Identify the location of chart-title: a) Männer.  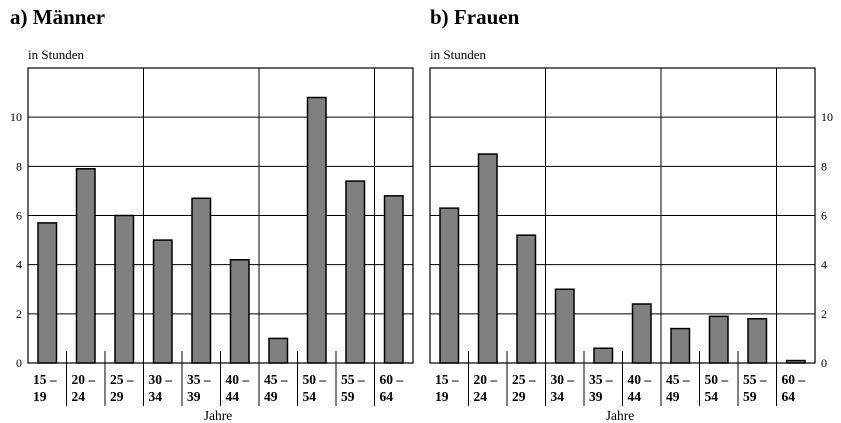
(57, 17).